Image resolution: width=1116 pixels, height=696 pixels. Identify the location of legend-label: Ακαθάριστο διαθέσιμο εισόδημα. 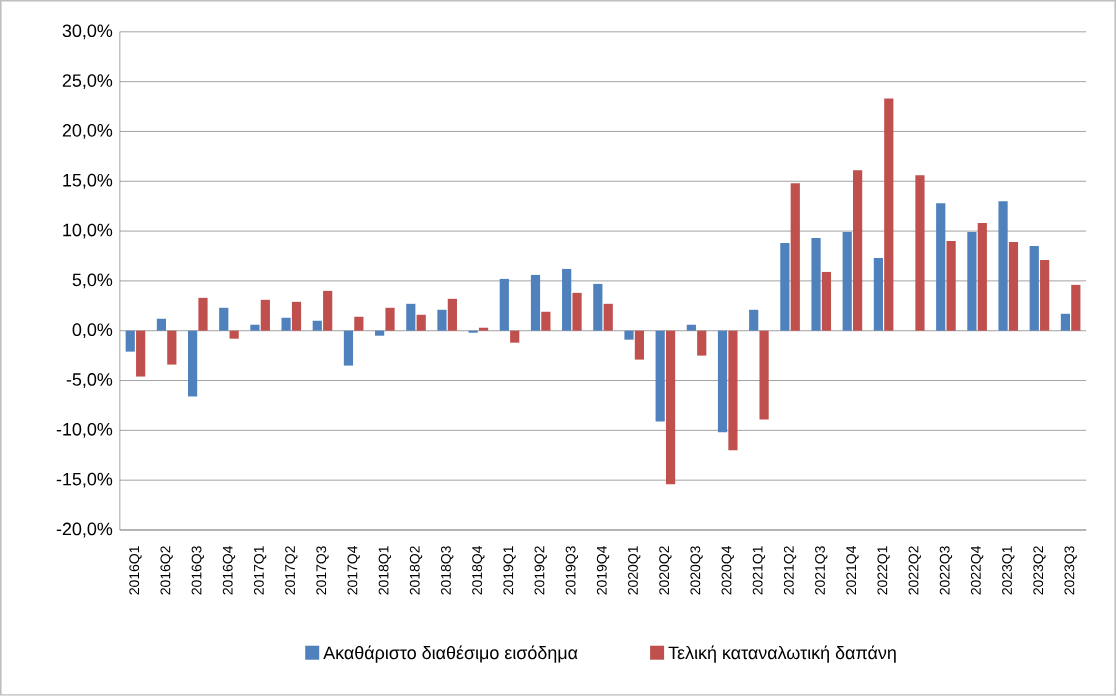
(450, 654).